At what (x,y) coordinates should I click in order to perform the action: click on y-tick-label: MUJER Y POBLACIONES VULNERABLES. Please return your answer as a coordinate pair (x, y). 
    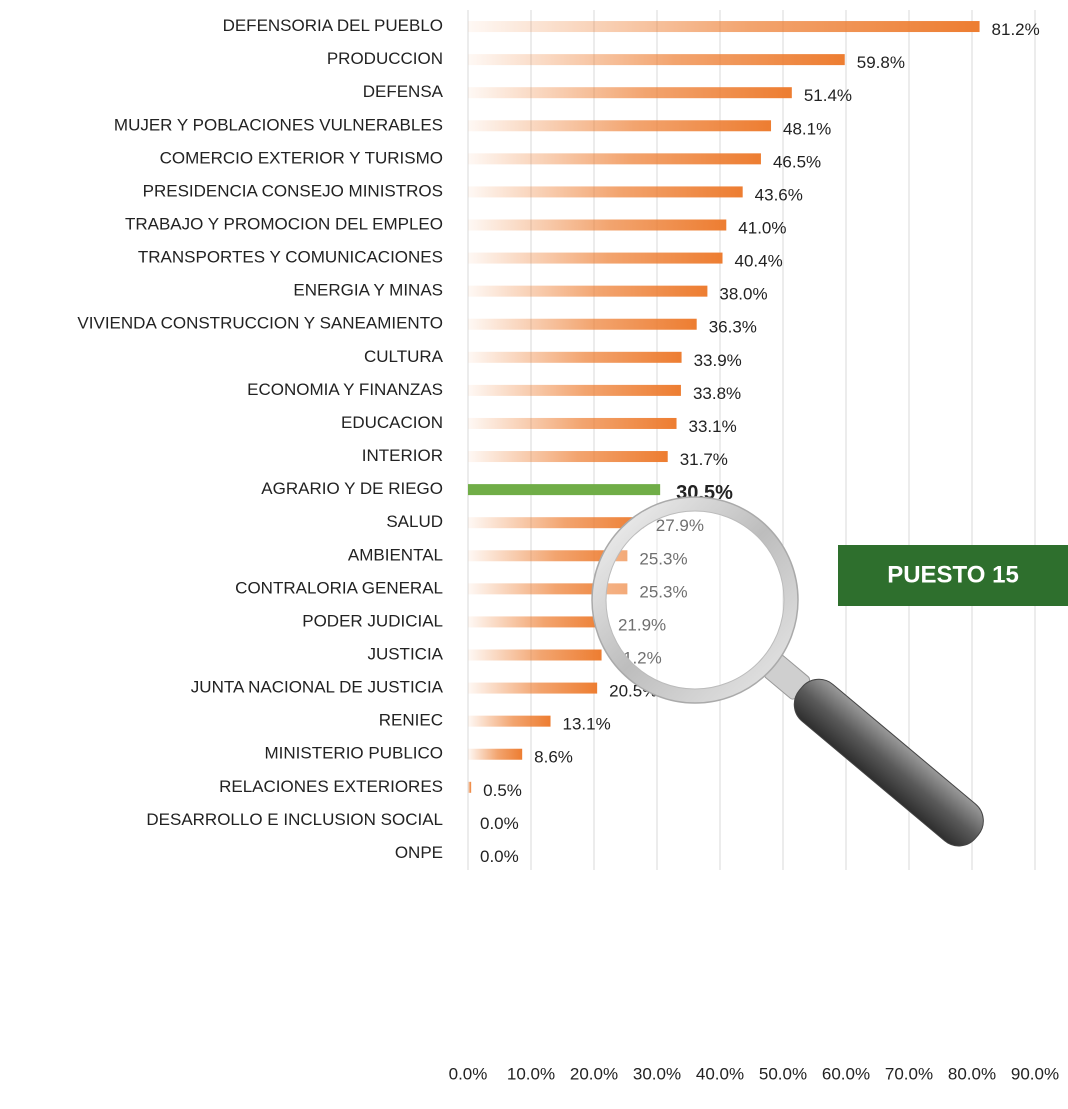
    Looking at the image, I should click on (278, 124).